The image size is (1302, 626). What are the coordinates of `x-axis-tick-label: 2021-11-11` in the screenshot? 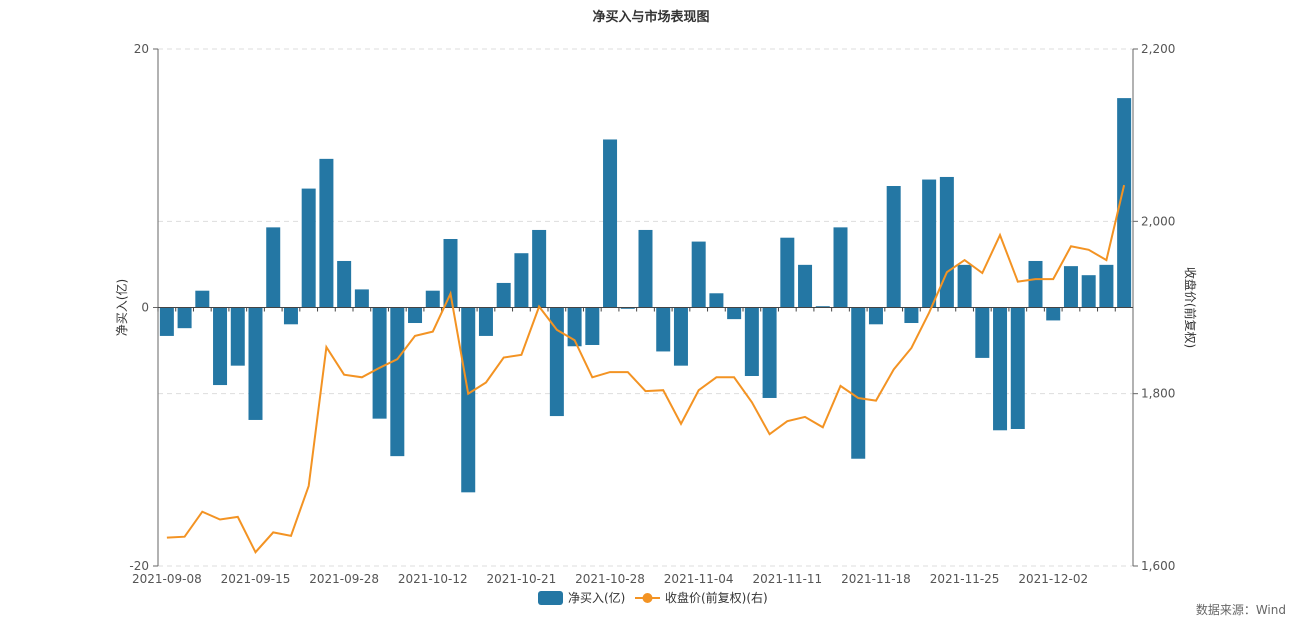 It's located at (787, 579).